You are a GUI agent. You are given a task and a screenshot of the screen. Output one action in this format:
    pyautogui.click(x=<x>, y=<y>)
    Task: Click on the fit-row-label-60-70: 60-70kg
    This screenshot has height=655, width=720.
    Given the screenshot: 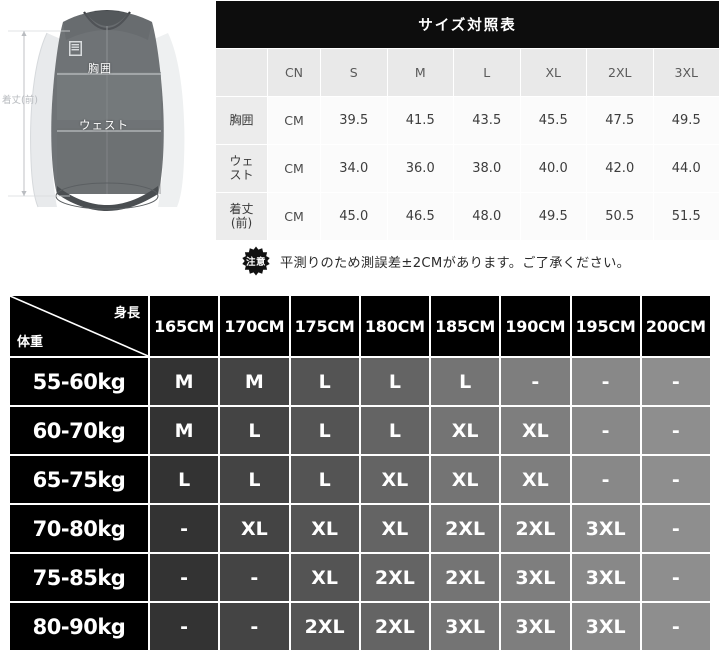 What is the action you would take?
    pyautogui.click(x=79, y=430)
    